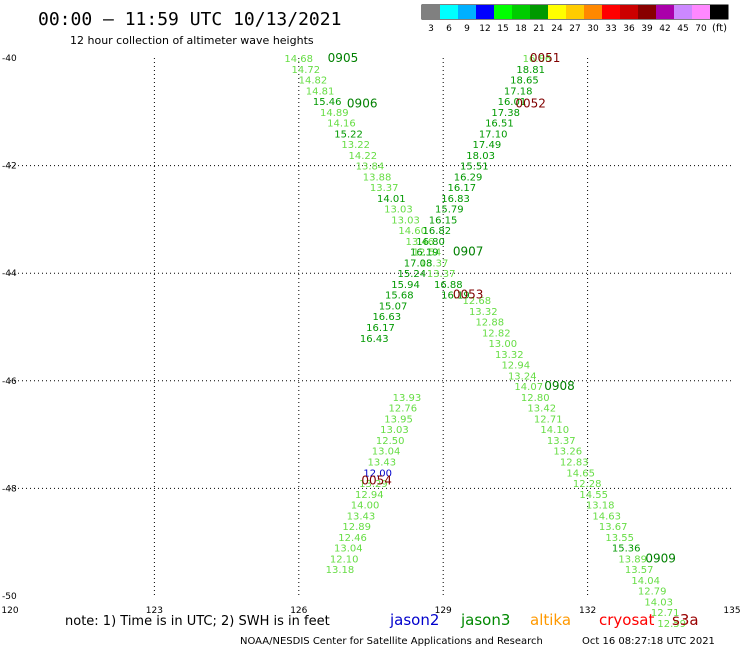 The width and height of the screenshot is (740, 650). What do you see at coordinates (559, 386) in the screenshot?
I see `time-label: 0908` at bounding box center [559, 386].